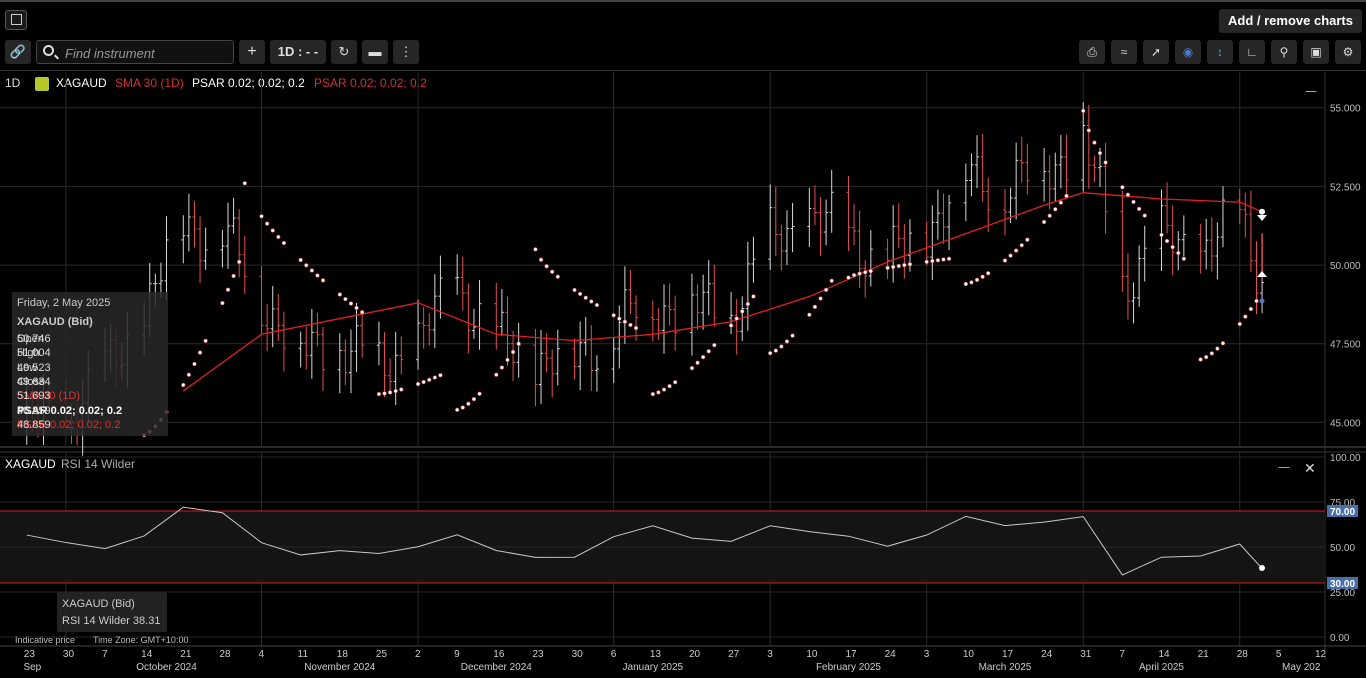  I want to click on chart-style-icon: ∟, so click(1252, 52).